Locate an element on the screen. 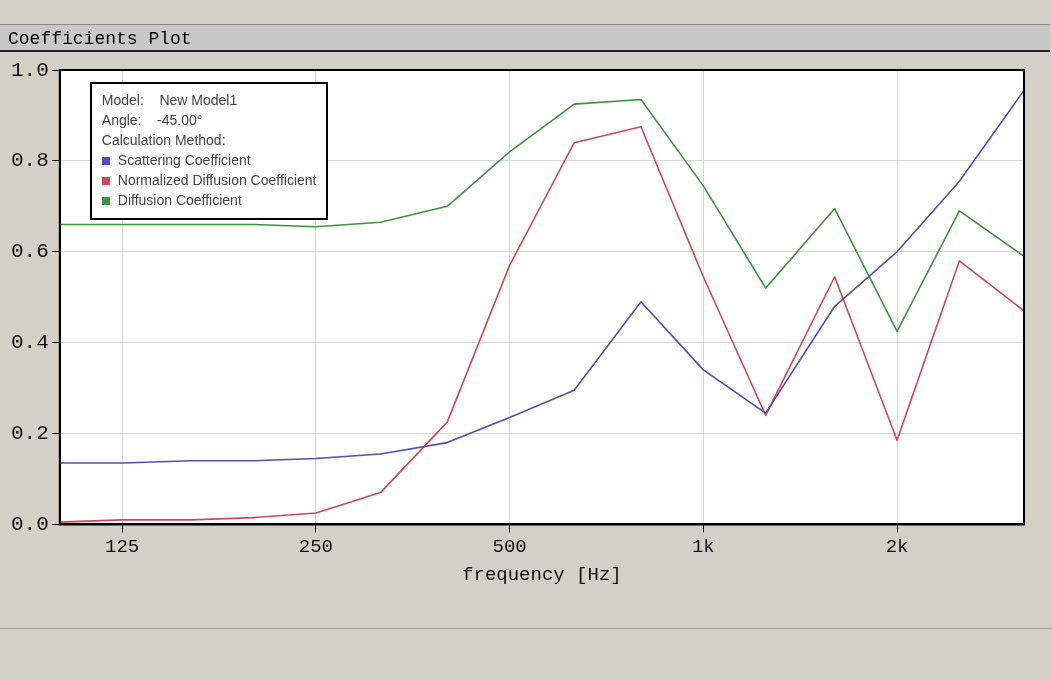  y-tick-label: 0.4 is located at coordinates (29, 343).